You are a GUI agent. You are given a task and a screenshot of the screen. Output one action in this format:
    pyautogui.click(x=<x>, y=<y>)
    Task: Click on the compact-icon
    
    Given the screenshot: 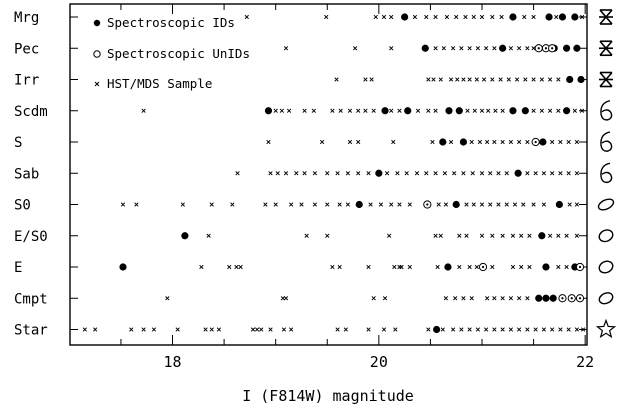 What is the action you would take?
    pyautogui.click(x=606, y=298)
    